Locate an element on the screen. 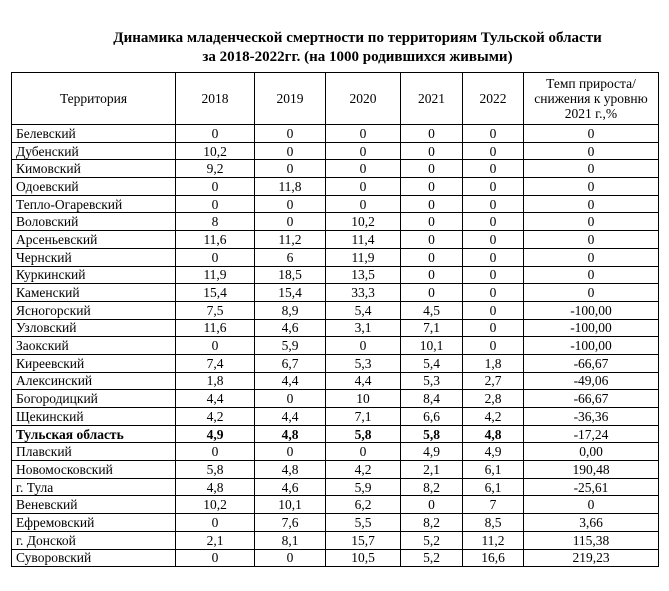 This screenshot has height=591, width=669. table-row: Каменский 15,4 15,4 33,3 0 0 0 is located at coordinates (335, 292).